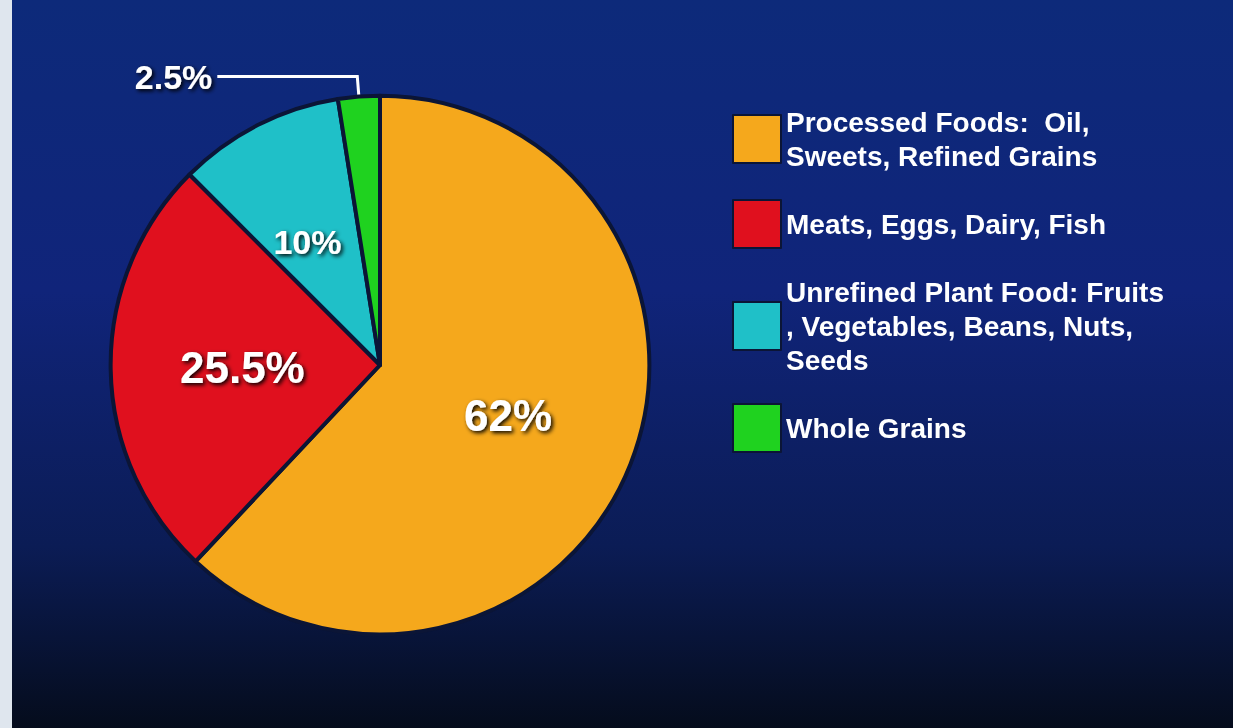 This screenshot has height=728, width=1233. Describe the element at coordinates (946, 224) in the screenshot. I see `legend-label: Meats, Eggs, Dairy, Fish` at that location.